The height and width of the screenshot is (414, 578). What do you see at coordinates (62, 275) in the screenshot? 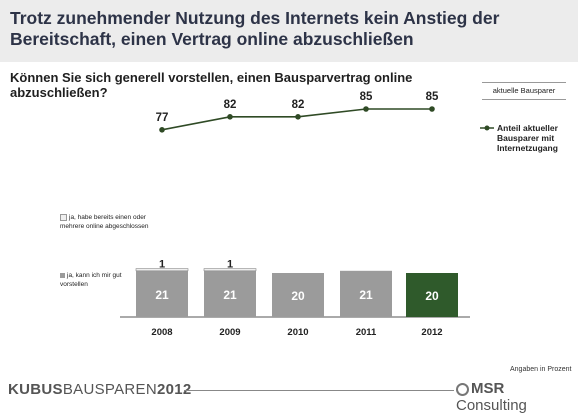
I see `legend-swatch-could` at bounding box center [62, 275].